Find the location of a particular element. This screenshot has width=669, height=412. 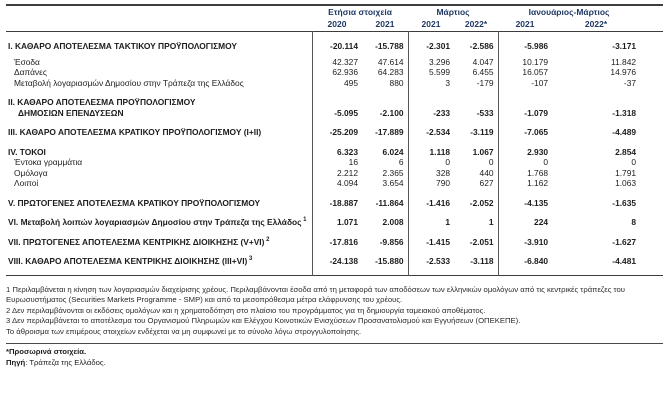

cell-value: -25.209 is located at coordinates (336, 128).